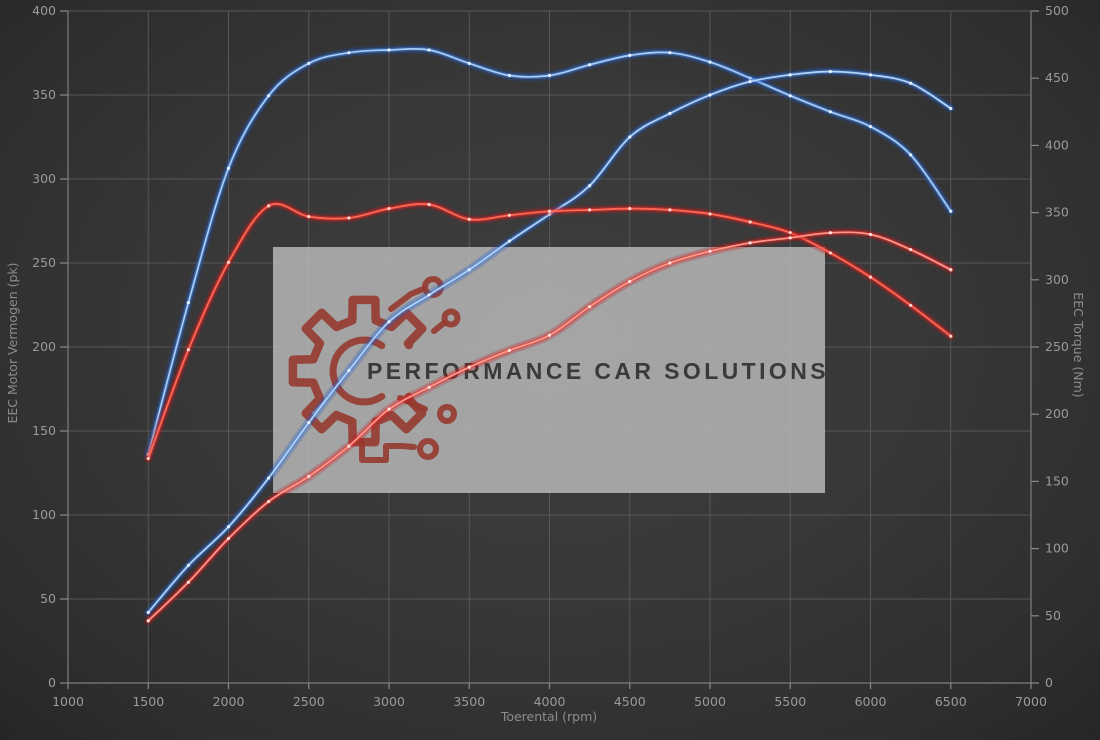 This screenshot has width=1100, height=740. Describe the element at coordinates (790, 701) in the screenshot. I see `x-tick-label: 5500` at that location.